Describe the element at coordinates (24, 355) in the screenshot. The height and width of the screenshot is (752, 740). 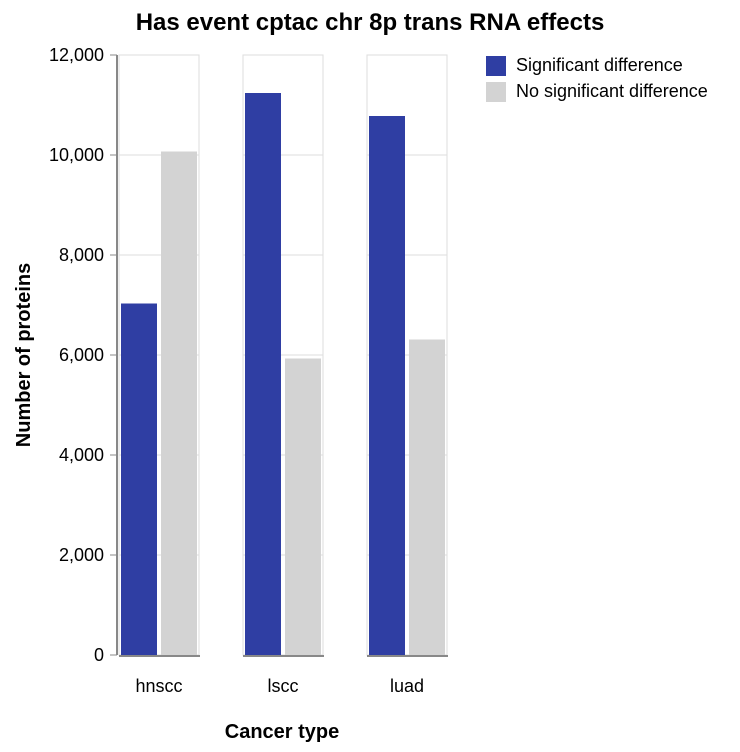
I see `y-axis-title: Number of proteins` at that location.